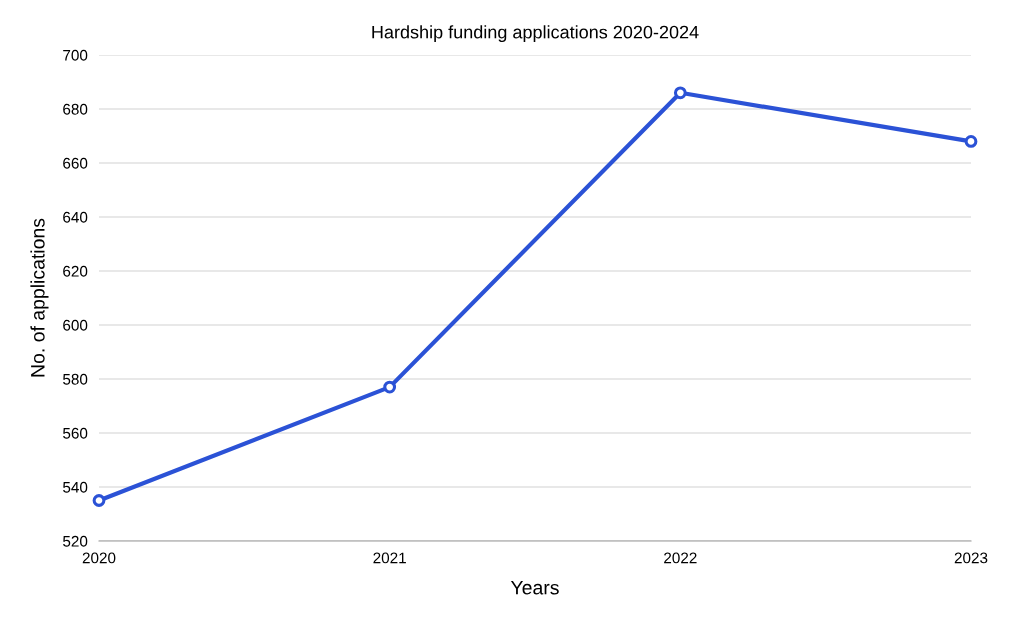 This screenshot has width=1024, height=638. I want to click on y-tick-label: 620, so click(75, 271).